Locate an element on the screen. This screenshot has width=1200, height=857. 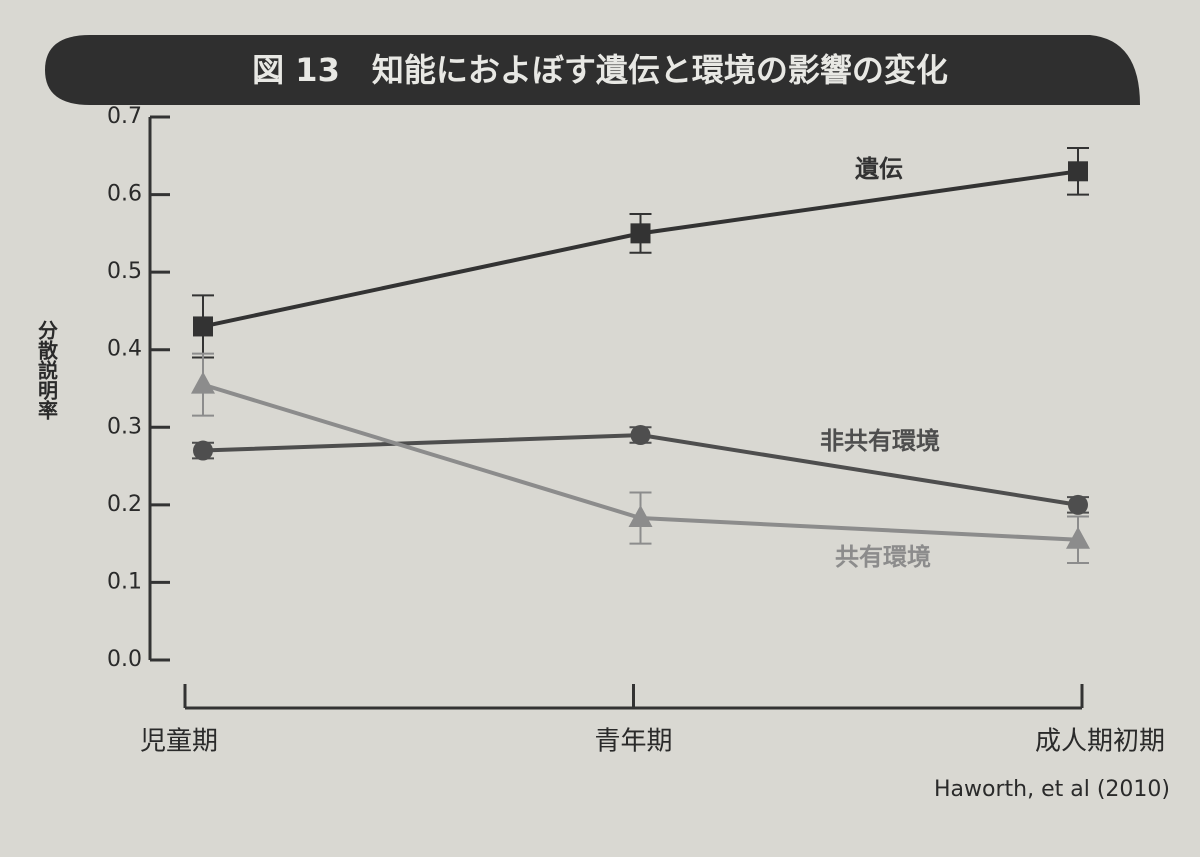
series-label: 遺伝 is located at coordinates (879, 169).